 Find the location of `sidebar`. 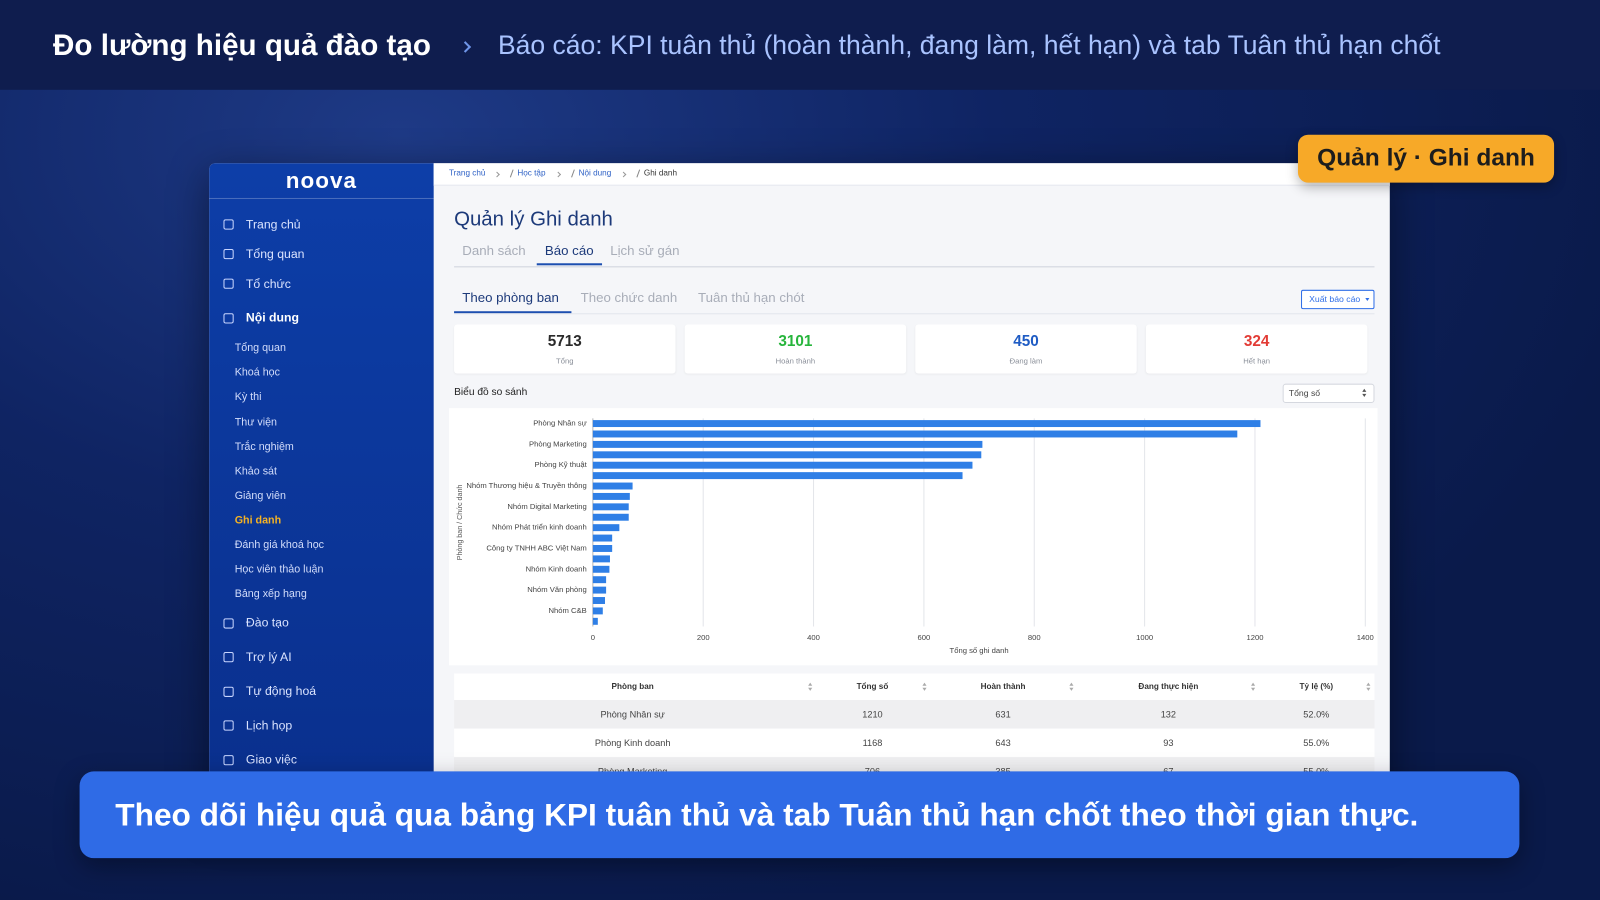

sidebar is located at coordinates (321, 490).